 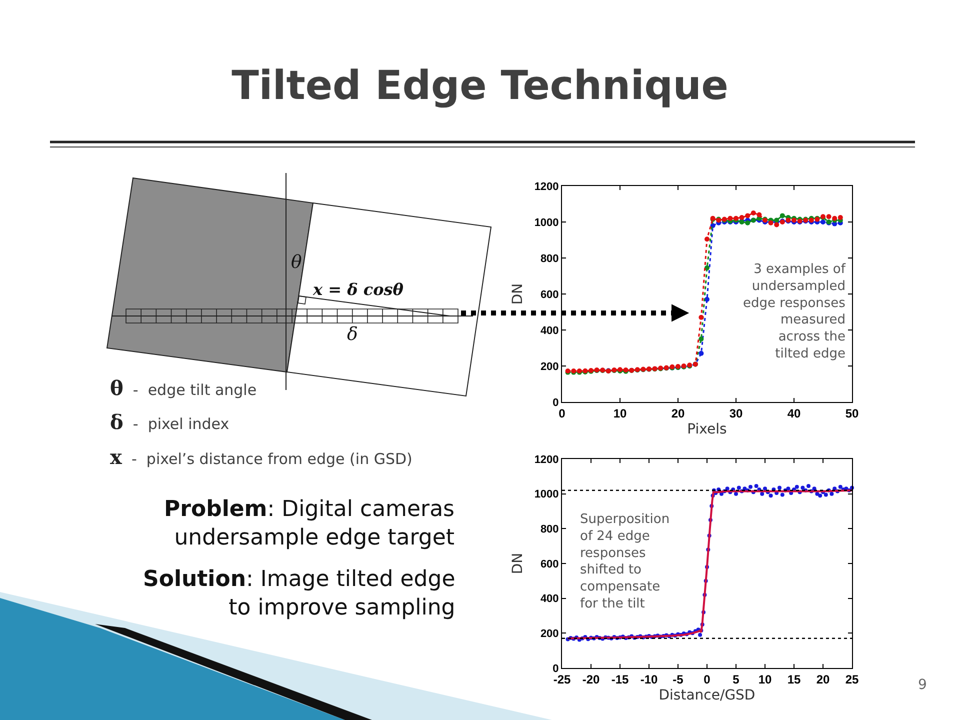 I want to click on text: Solution: Image tilted edge to improve sampling, so click(x=299, y=594).